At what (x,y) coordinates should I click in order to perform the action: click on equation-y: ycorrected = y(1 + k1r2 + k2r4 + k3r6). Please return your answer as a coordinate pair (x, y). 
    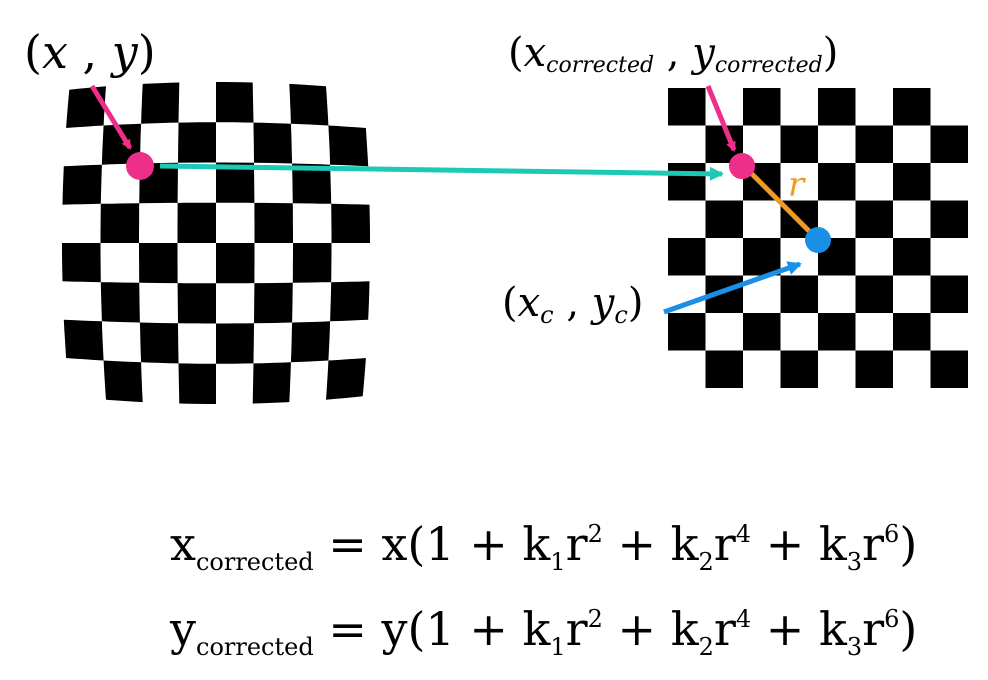
    Looking at the image, I should click on (543, 631).